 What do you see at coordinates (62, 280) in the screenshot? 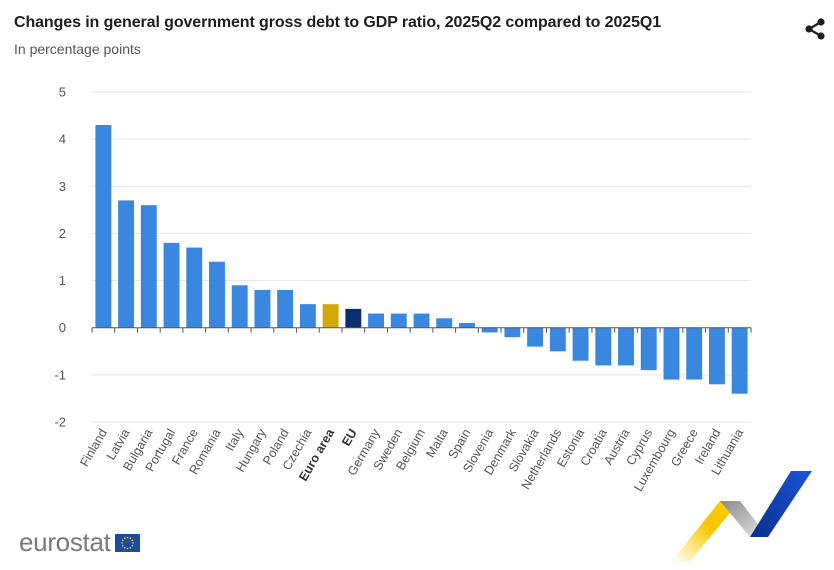
I see `y-tick-label: 1` at bounding box center [62, 280].